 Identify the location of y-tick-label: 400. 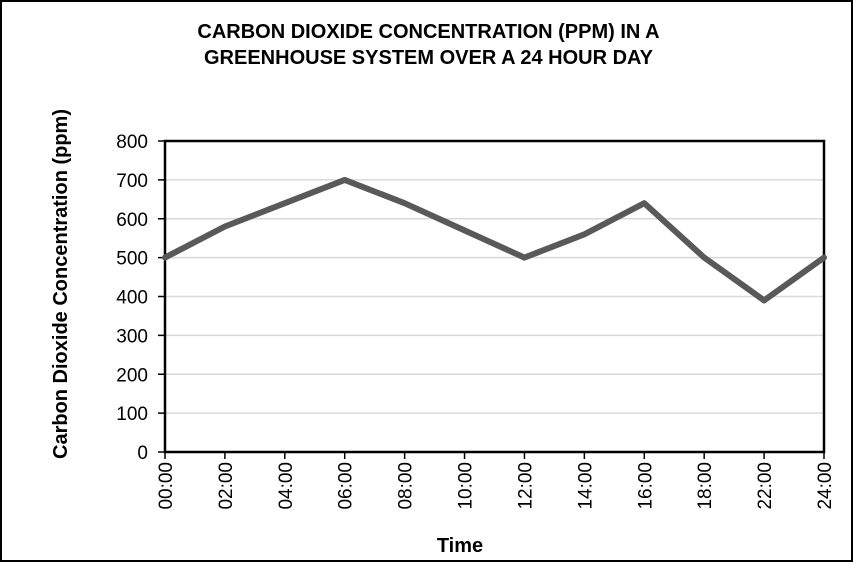
(132, 298).